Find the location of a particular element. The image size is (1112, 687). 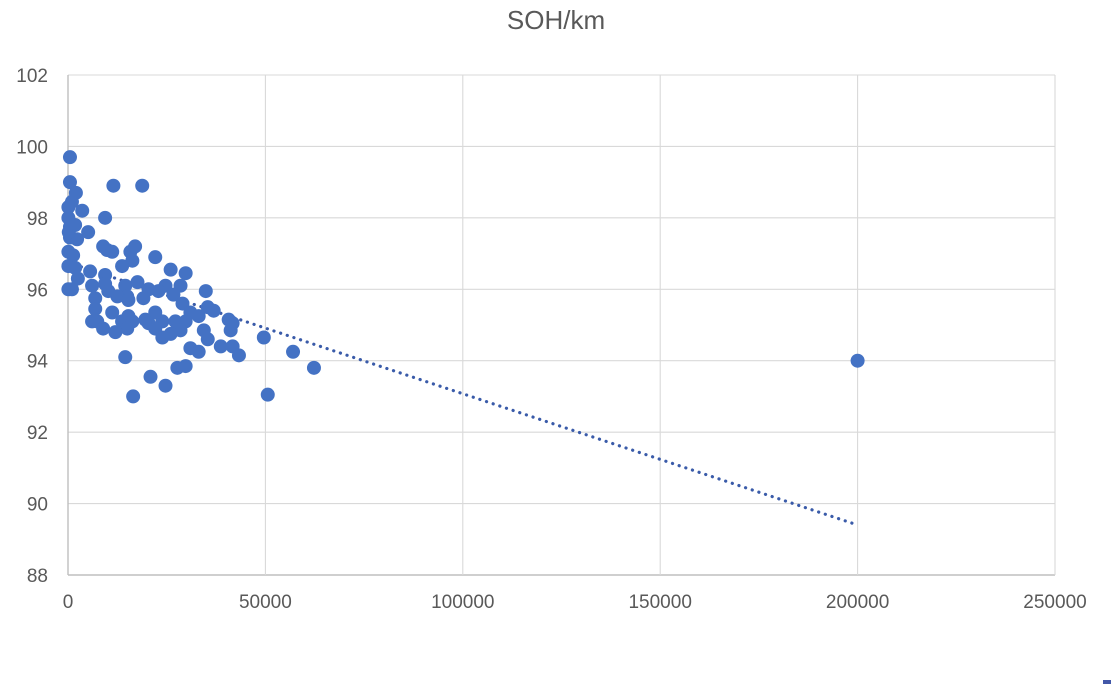

corner-artifact is located at coordinates (1107, 682).